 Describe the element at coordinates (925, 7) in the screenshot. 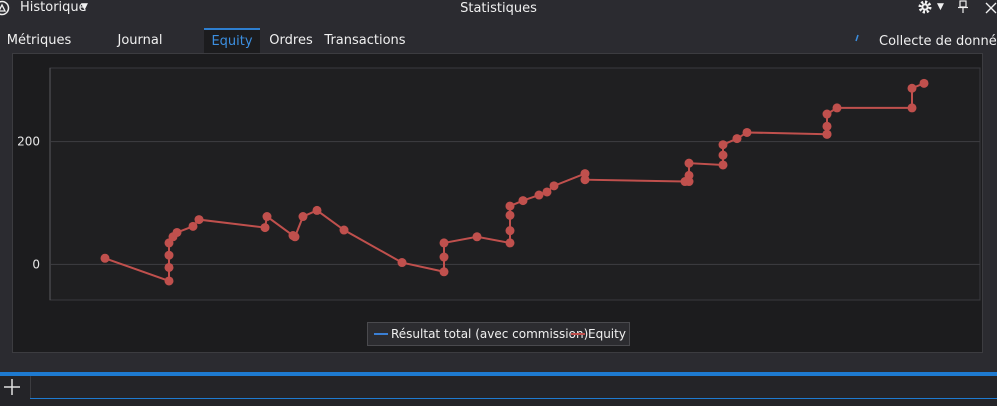

I see `gear-icon` at that location.